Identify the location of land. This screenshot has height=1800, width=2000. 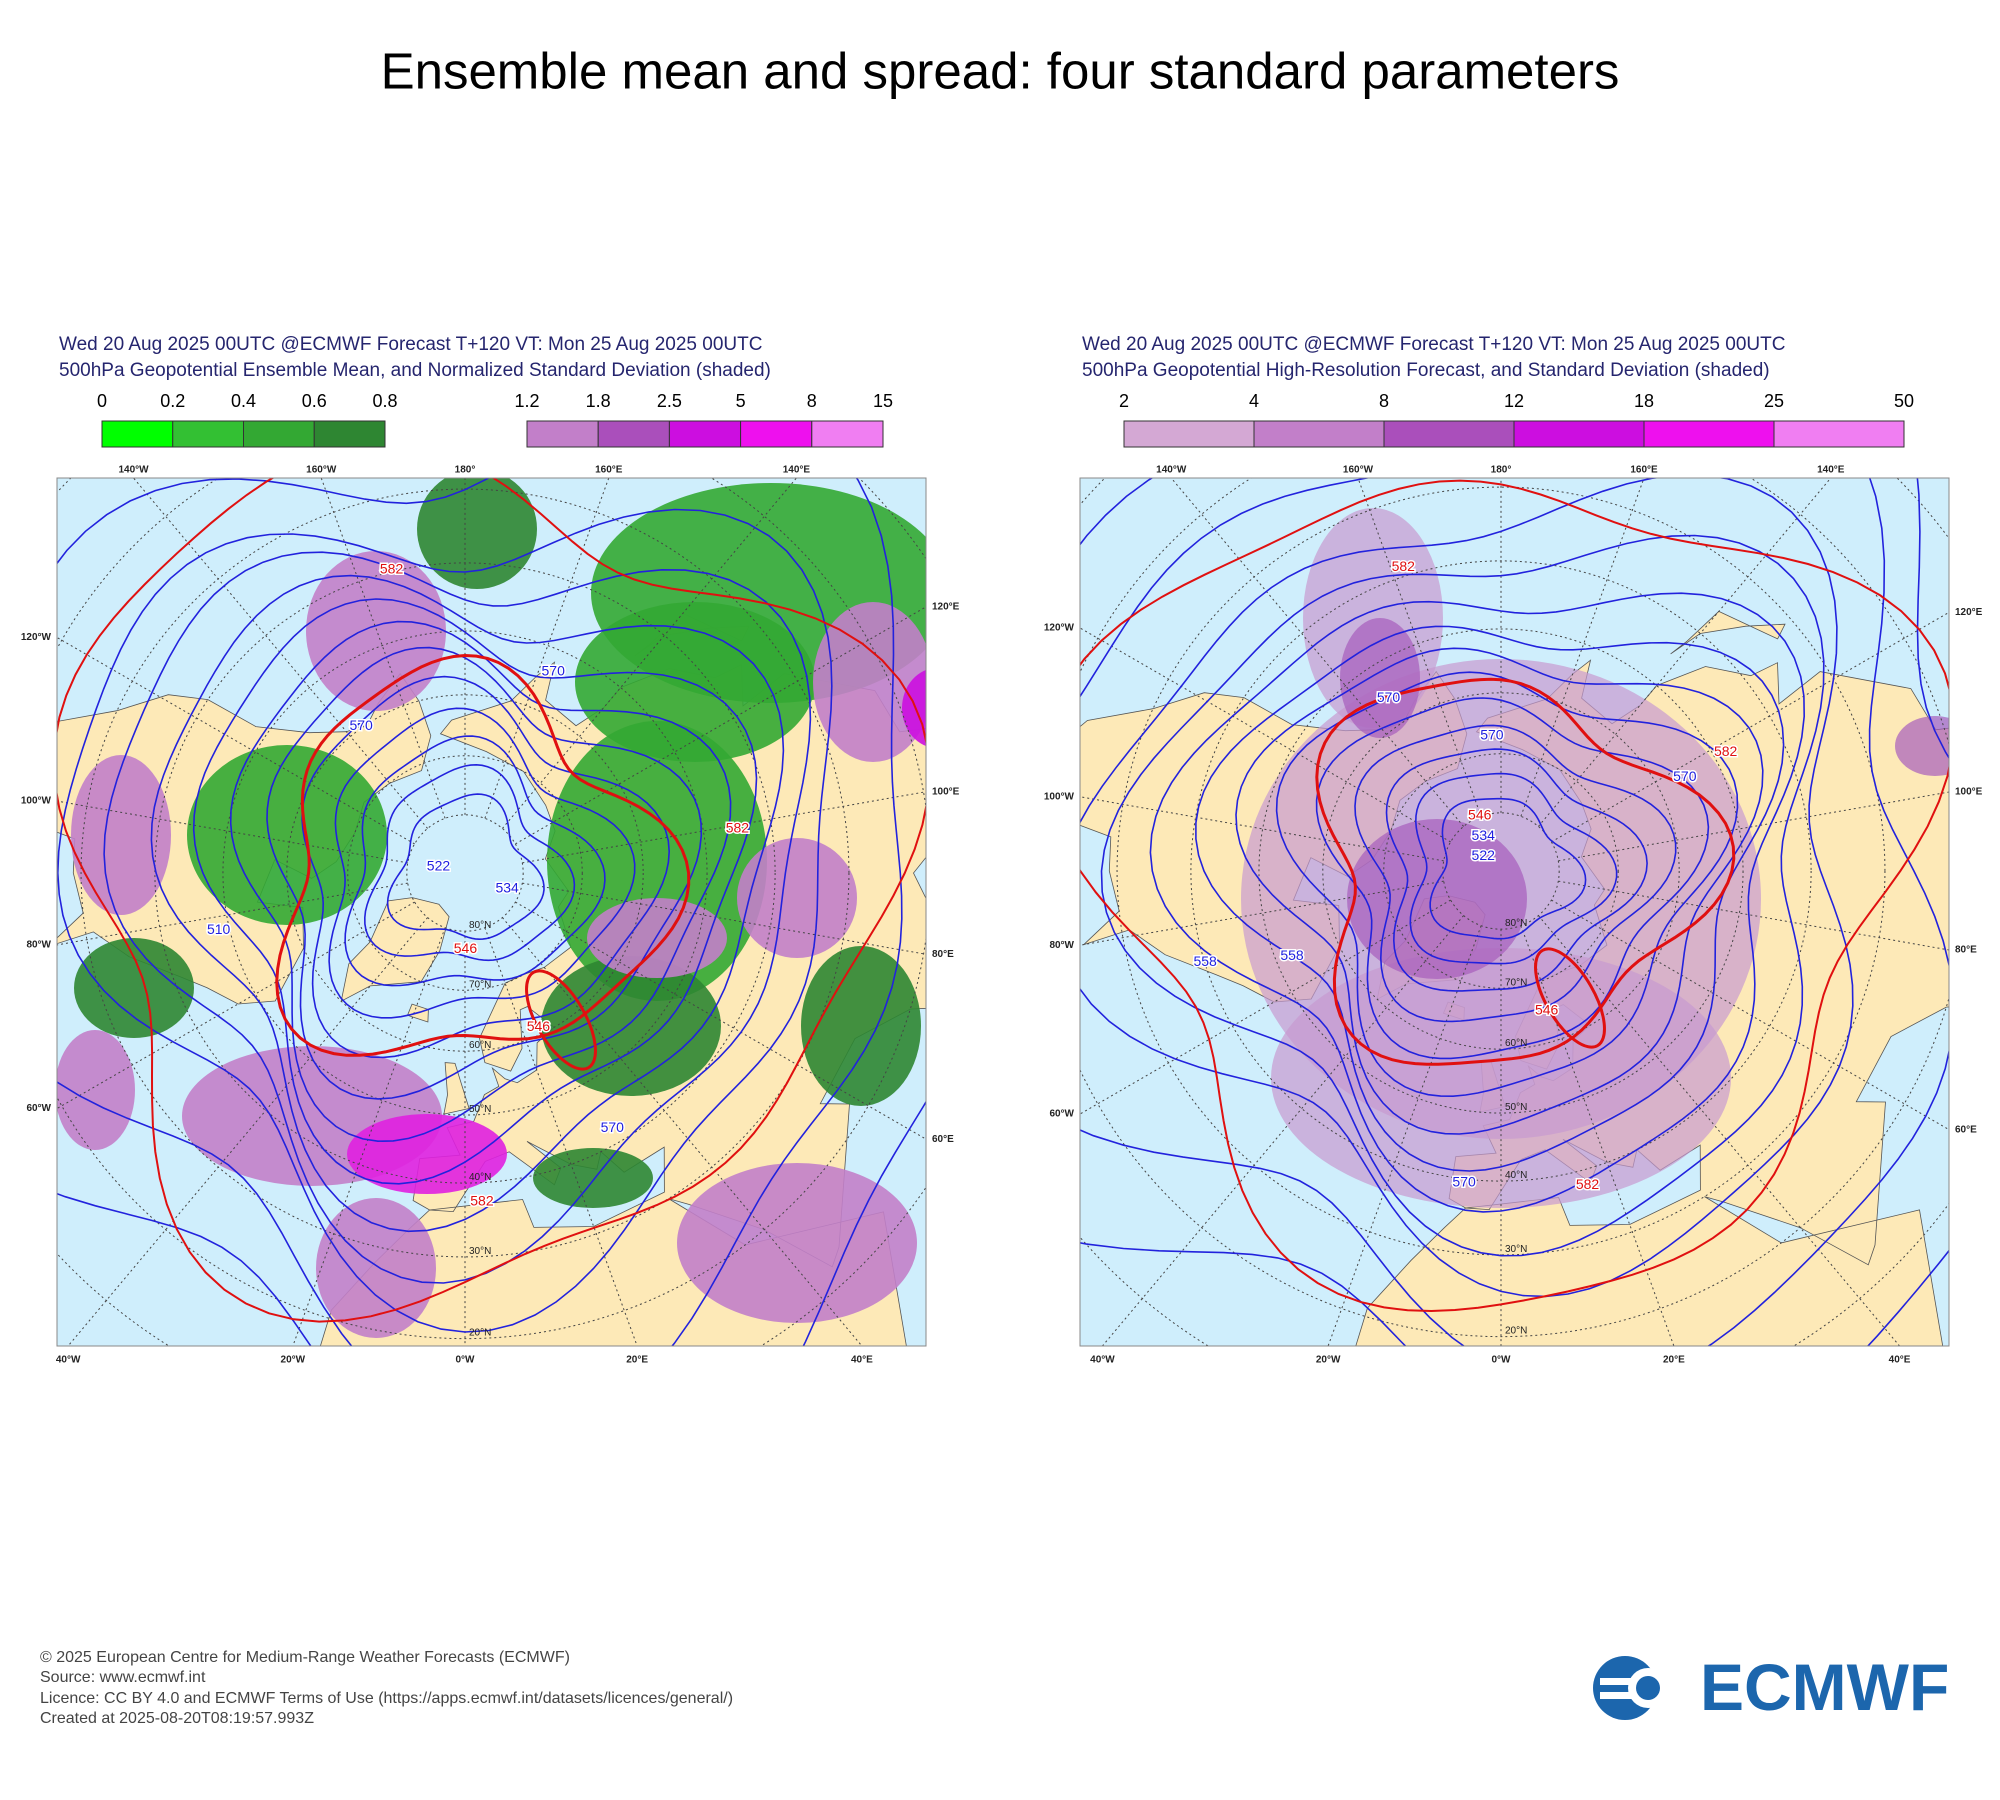
(395, 949).